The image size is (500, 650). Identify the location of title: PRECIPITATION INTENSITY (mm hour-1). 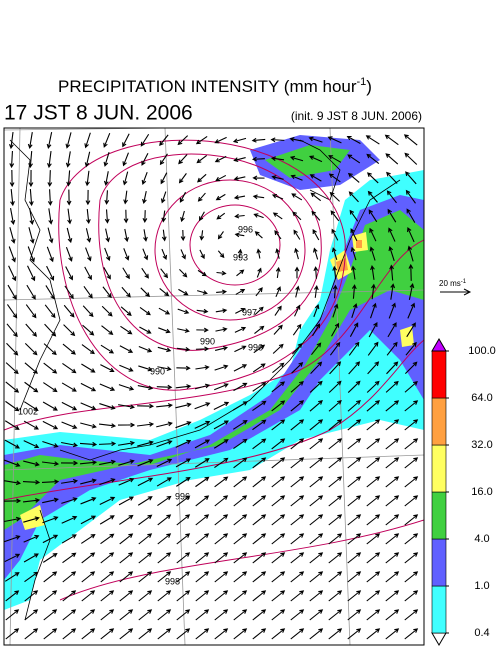
(215, 86).